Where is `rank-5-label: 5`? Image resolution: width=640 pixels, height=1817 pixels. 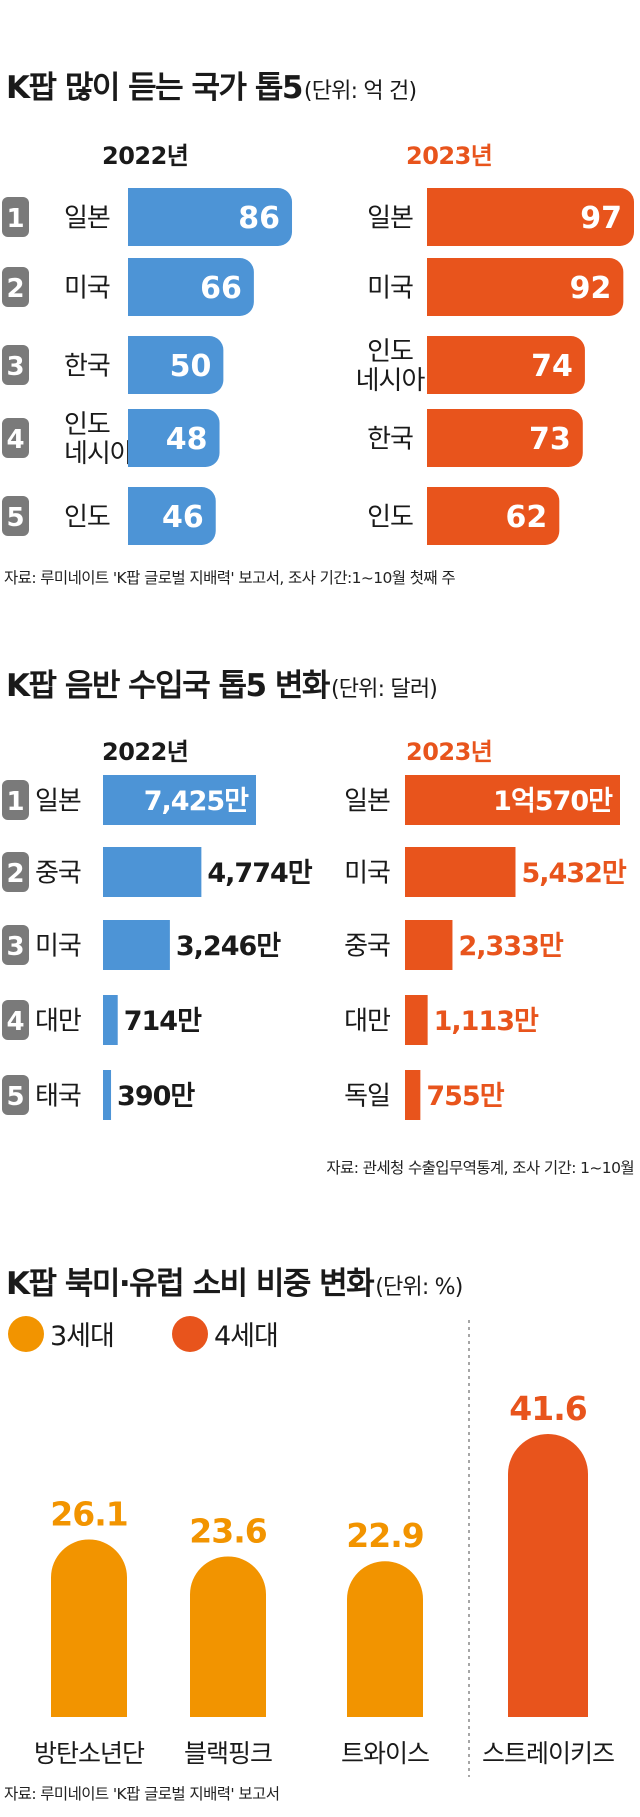 rank-5-label: 5 is located at coordinates (15, 518).